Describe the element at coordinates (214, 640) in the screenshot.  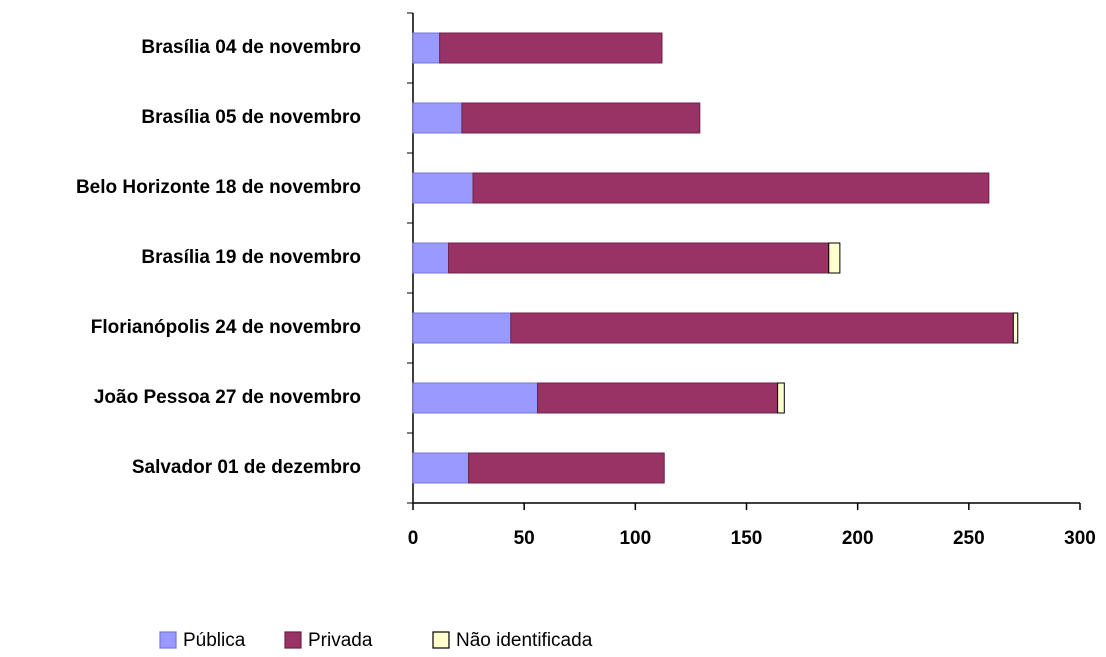
I see `legend-label: Pública` at that location.